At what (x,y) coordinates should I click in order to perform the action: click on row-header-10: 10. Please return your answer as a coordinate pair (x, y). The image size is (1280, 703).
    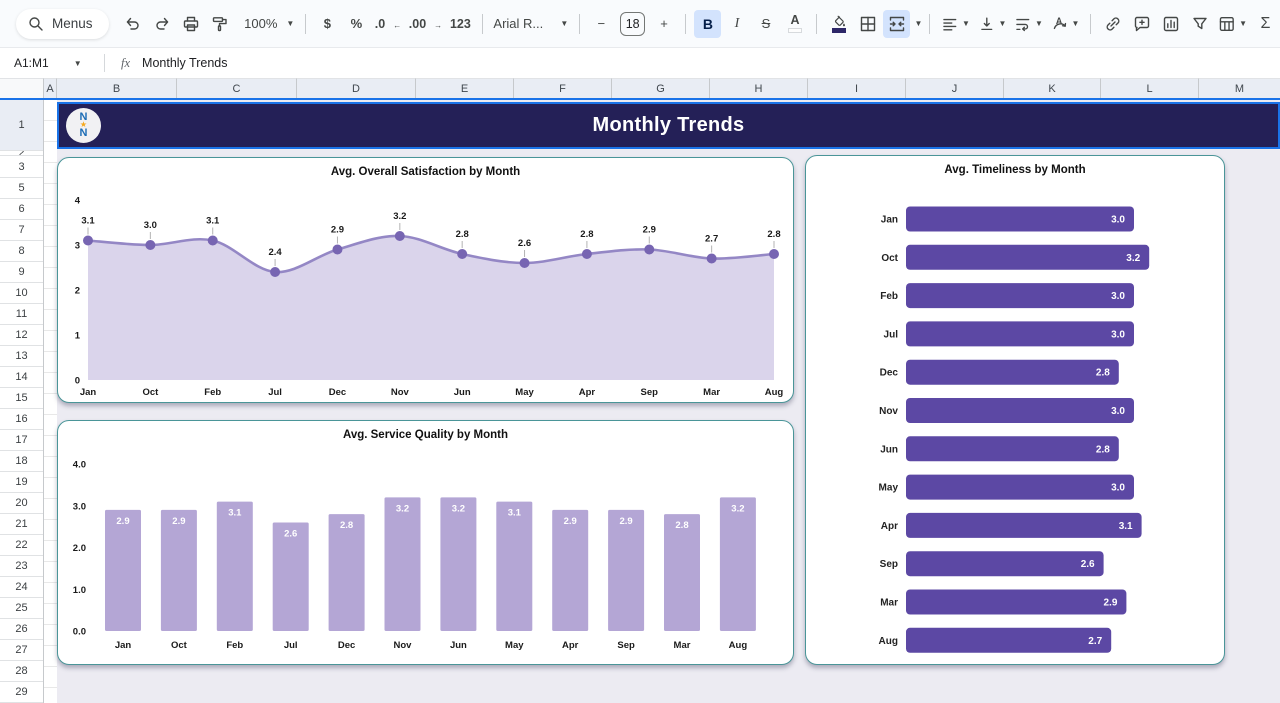
    Looking at the image, I should click on (21, 293).